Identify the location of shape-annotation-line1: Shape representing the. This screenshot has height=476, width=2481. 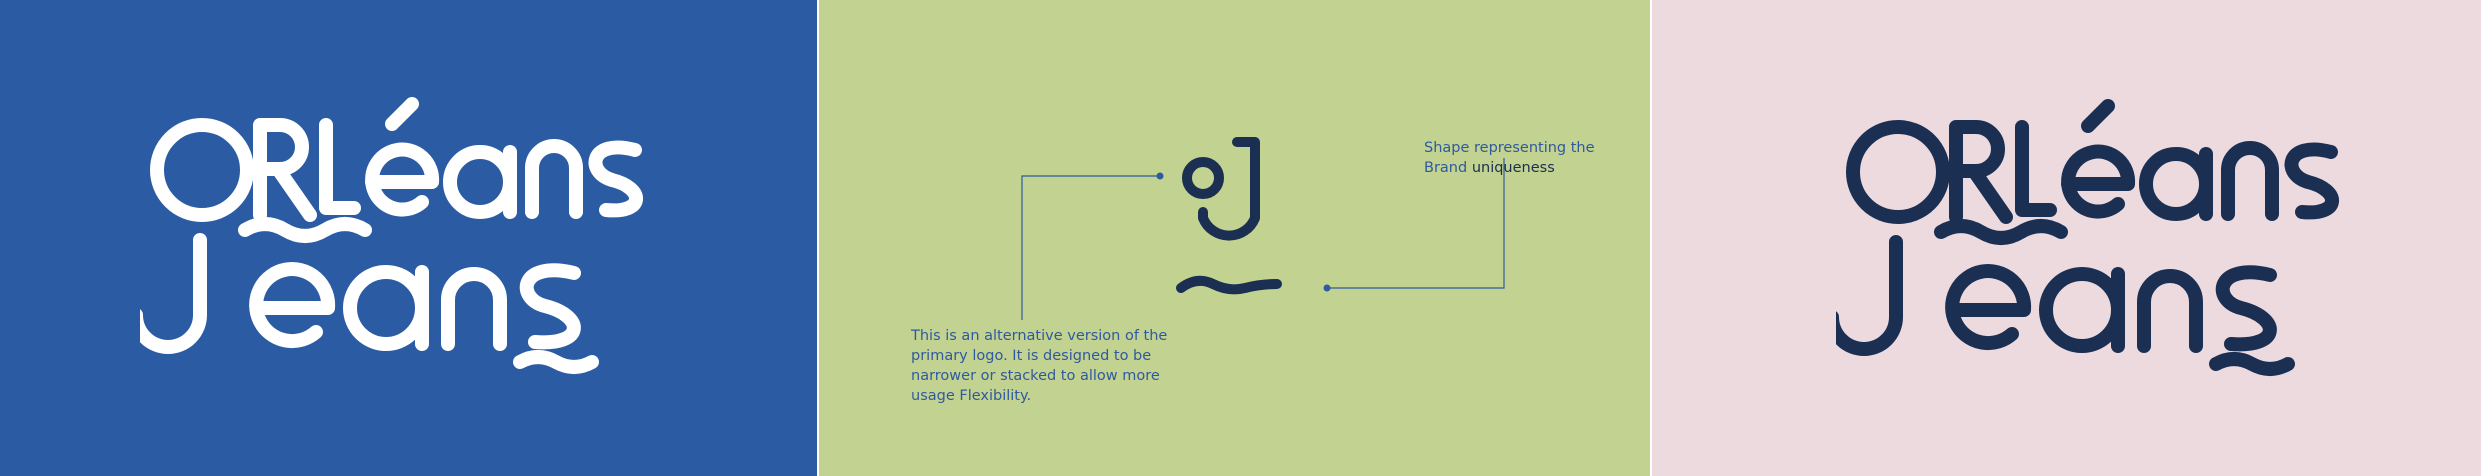
(1509, 148).